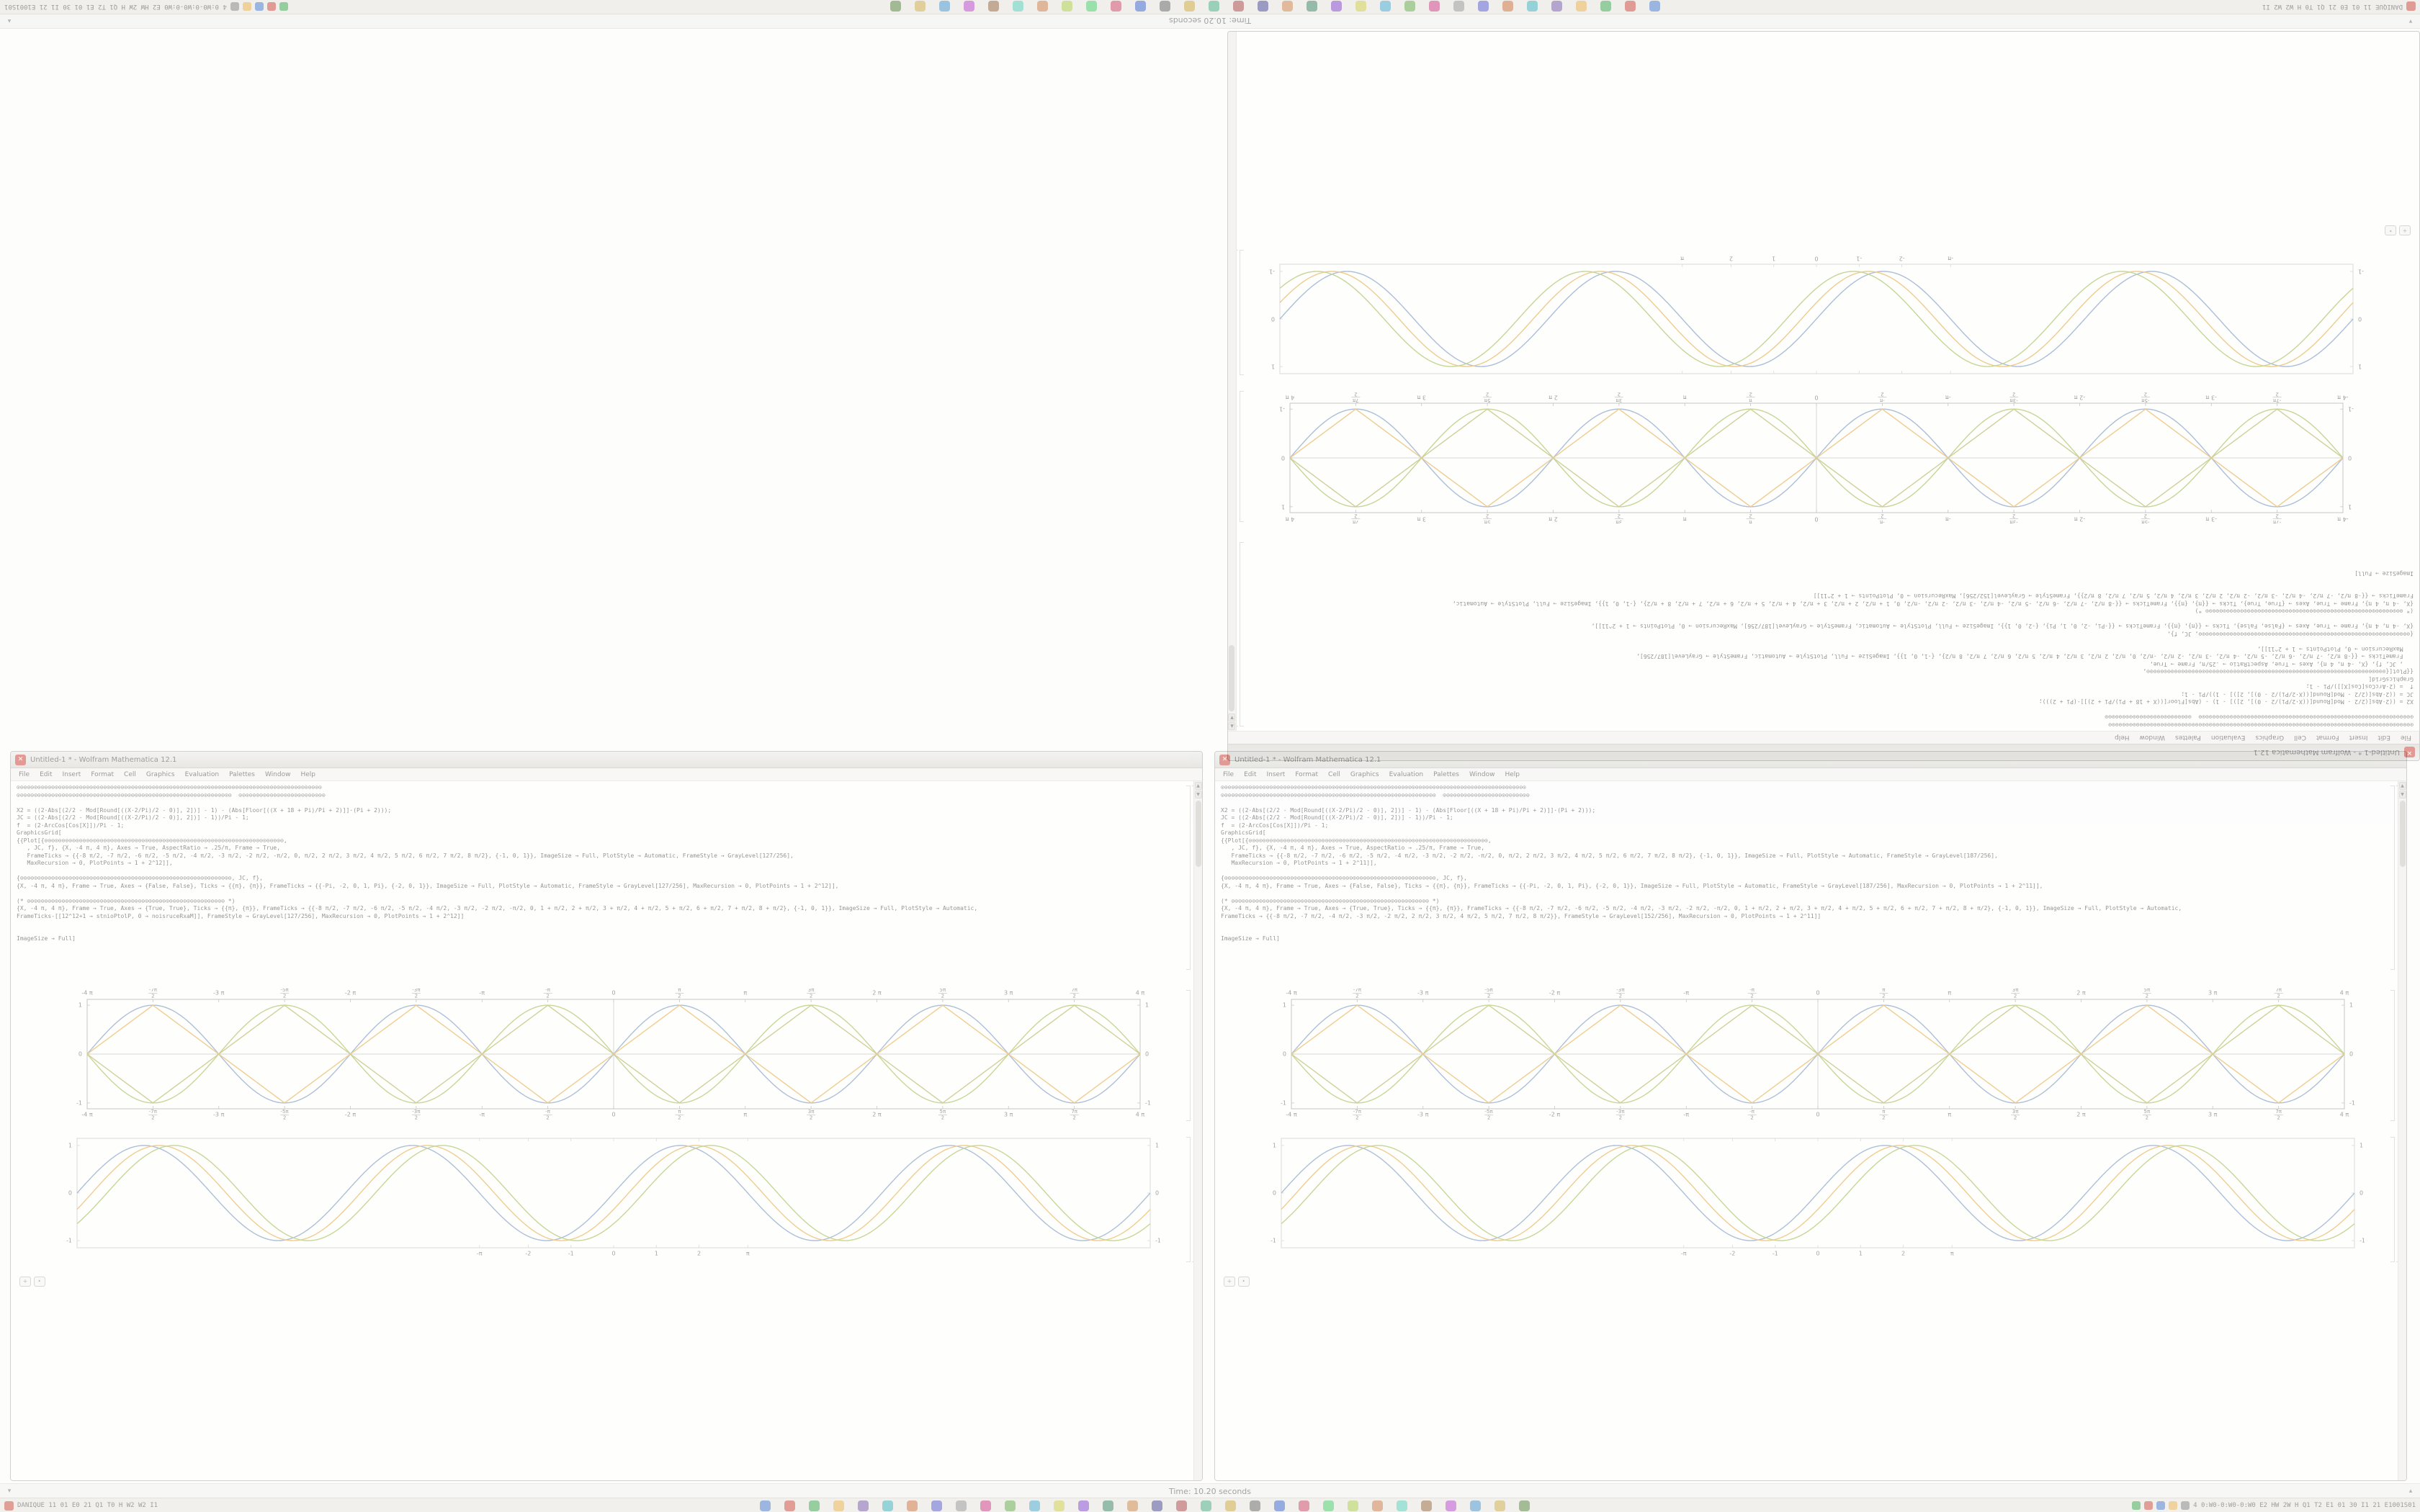  What do you see at coordinates (1009, 993) in the screenshot?
I see `tick-label: 3 π` at bounding box center [1009, 993].